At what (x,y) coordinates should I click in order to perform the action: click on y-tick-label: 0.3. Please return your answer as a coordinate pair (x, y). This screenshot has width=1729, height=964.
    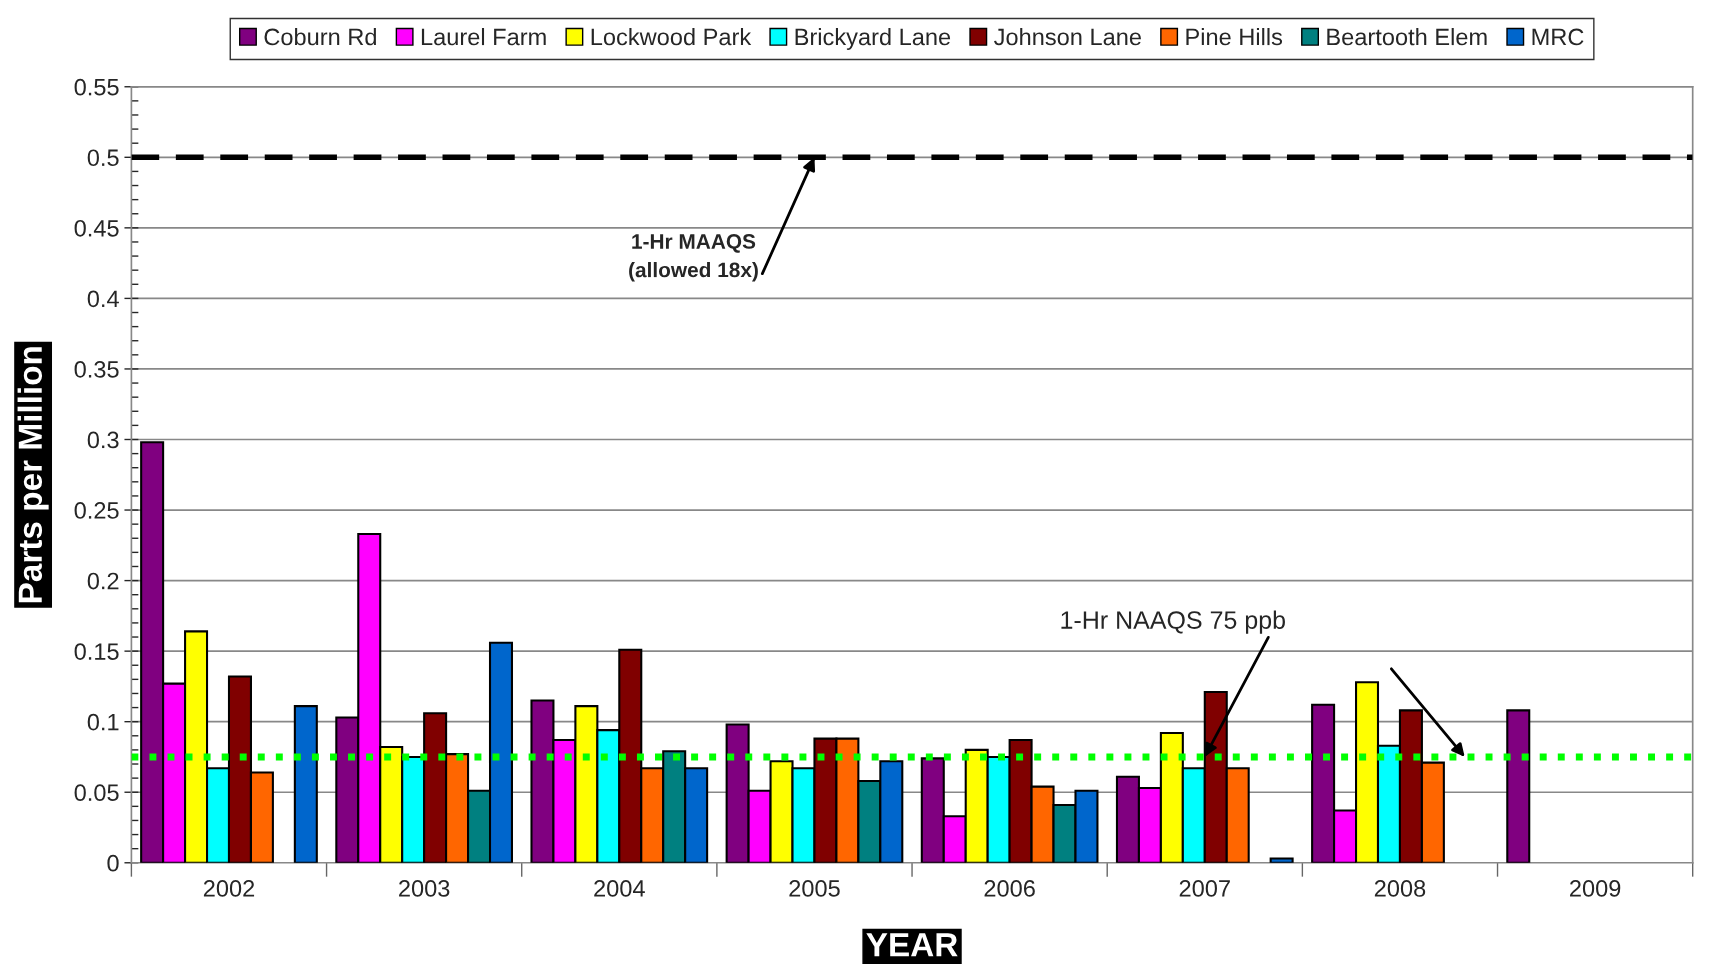
    Looking at the image, I should click on (103, 440).